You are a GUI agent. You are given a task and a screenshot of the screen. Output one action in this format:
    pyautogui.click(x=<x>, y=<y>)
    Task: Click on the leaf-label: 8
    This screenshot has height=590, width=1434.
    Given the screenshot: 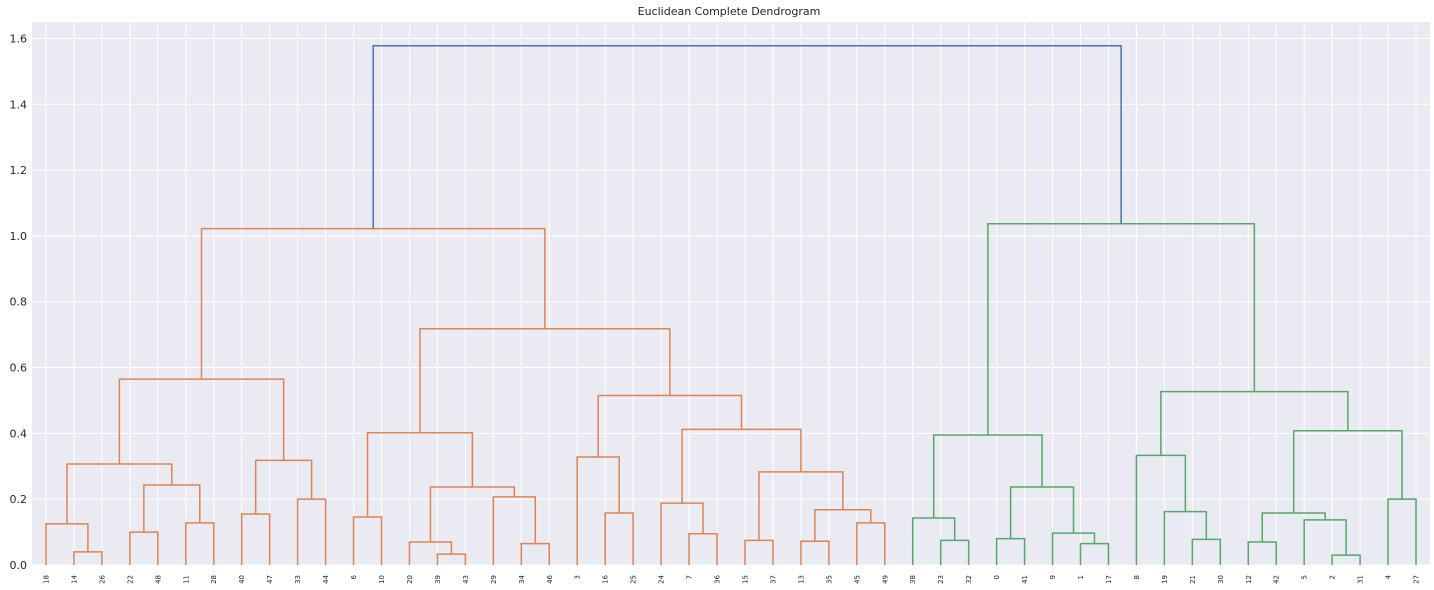 What is the action you would take?
    pyautogui.click(x=1137, y=577)
    